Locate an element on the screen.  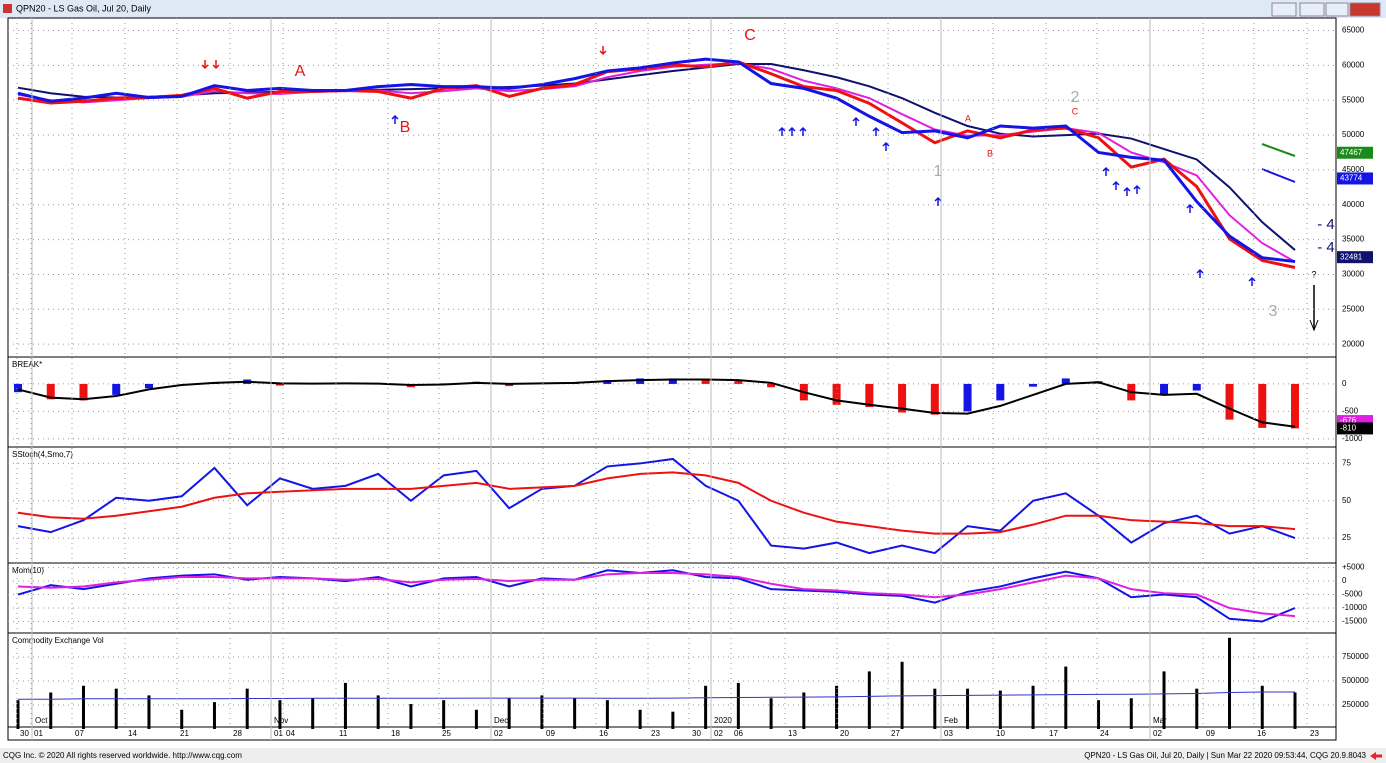
date-label: 18 is located at coordinates (395, 733).